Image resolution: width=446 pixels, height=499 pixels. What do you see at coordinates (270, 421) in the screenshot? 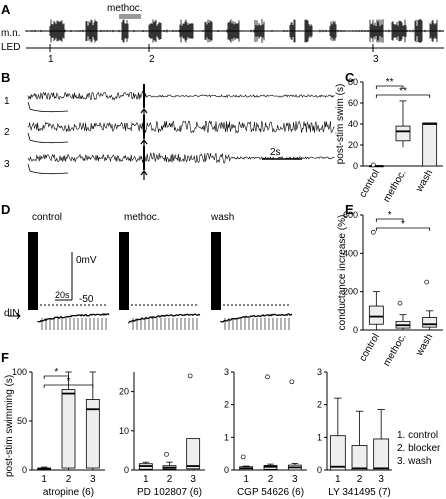
I see `axes` at bounding box center [270, 421].